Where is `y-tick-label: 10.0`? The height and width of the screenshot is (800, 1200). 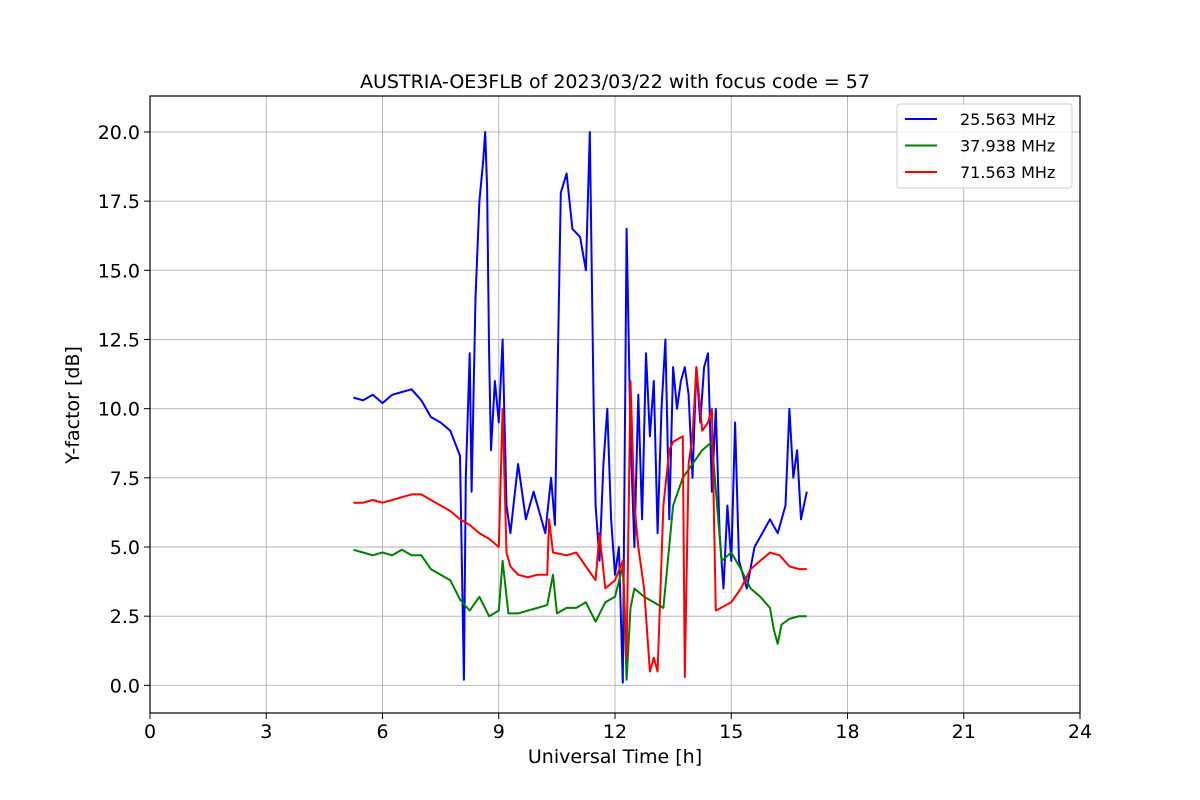 y-tick-label: 10.0 is located at coordinates (119, 410).